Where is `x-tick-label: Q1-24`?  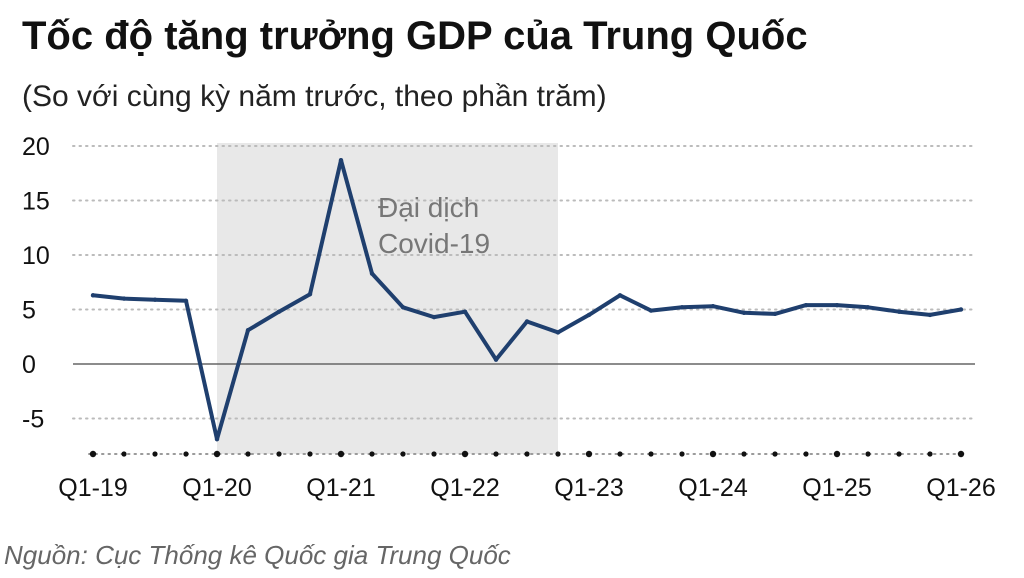 x-tick-label: Q1-24 is located at coordinates (713, 488).